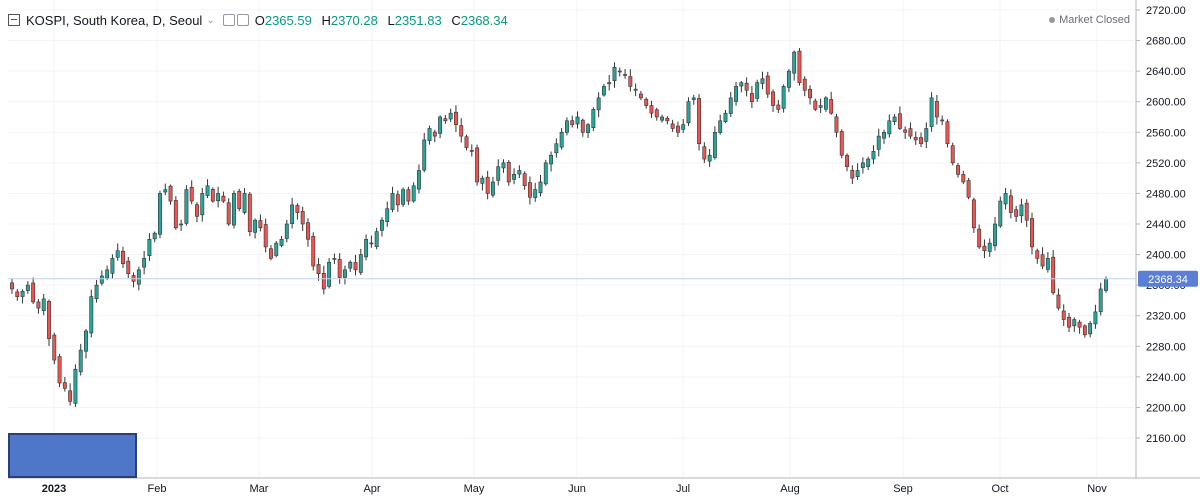  What do you see at coordinates (114, 20) in the screenshot?
I see `symbol-title: KOSPI, South Korea, D, Seoul` at bounding box center [114, 20].